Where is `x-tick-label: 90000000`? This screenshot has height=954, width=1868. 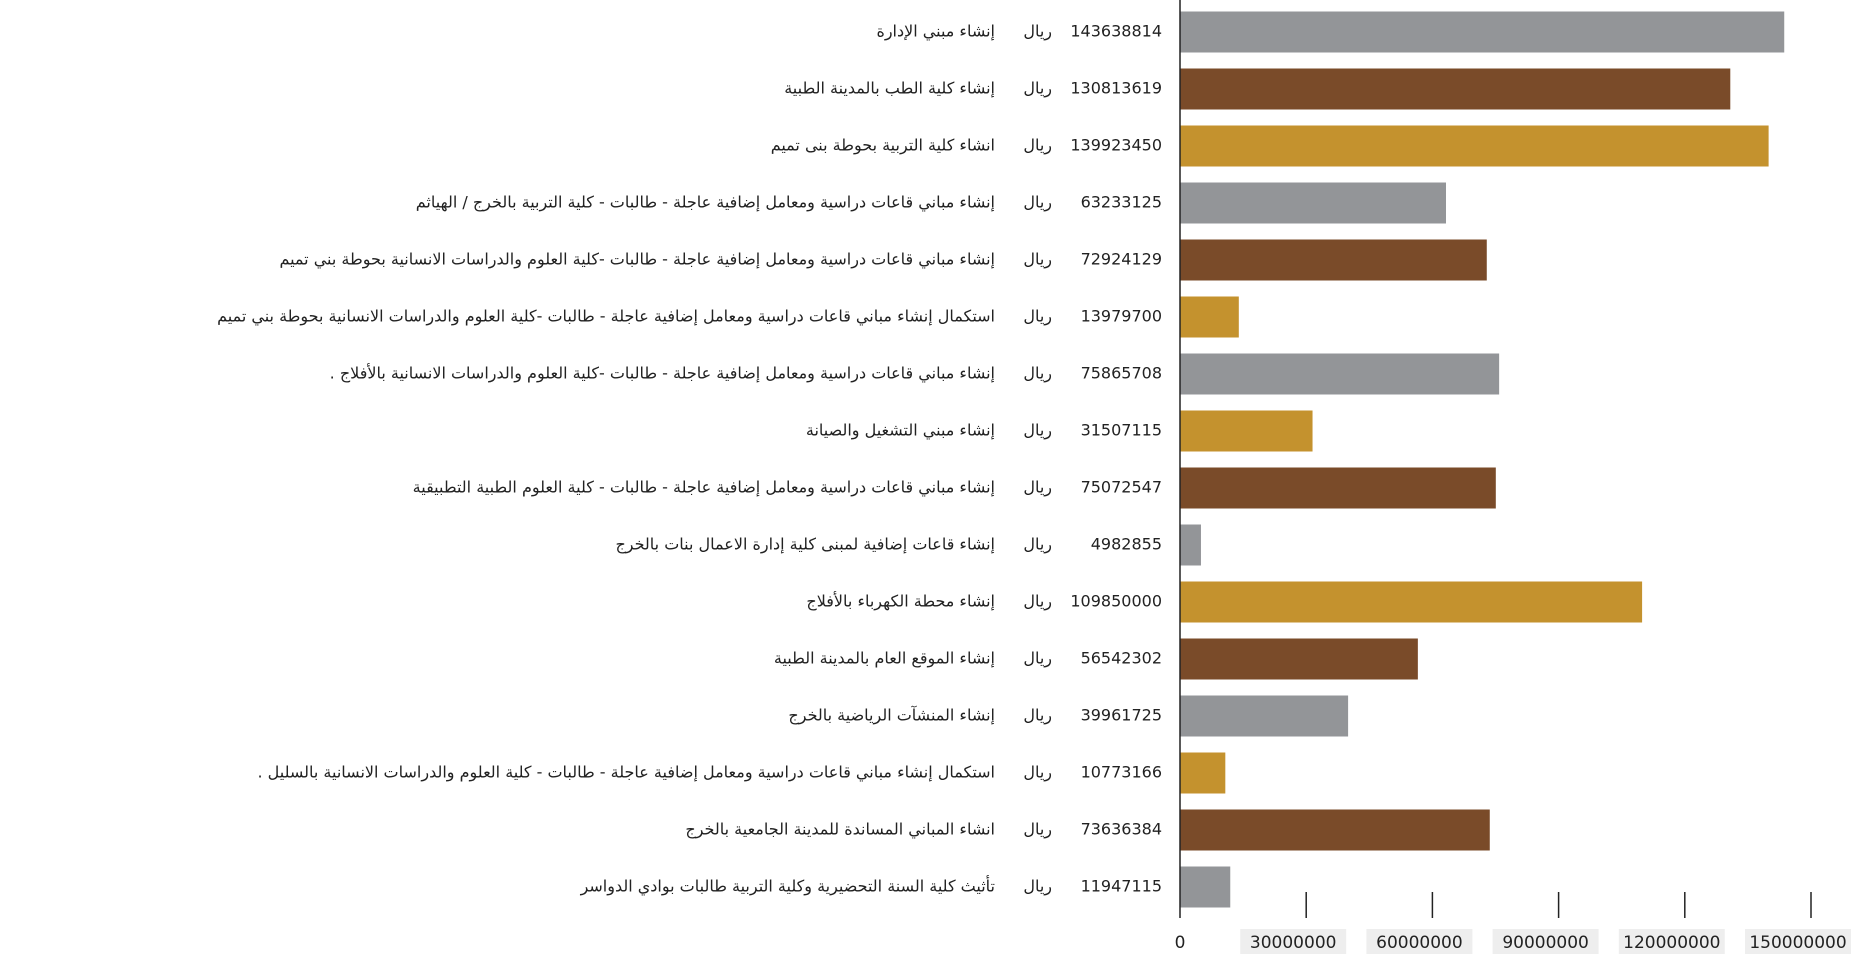
x-tick-label: 90000000 is located at coordinates (1545, 943).